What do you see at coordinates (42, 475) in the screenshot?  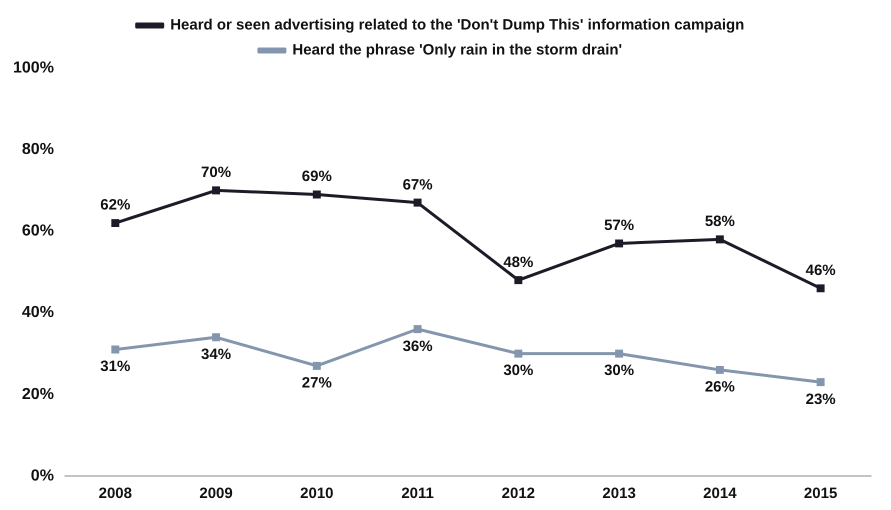 I see `y-tick-label: 0%` at bounding box center [42, 475].